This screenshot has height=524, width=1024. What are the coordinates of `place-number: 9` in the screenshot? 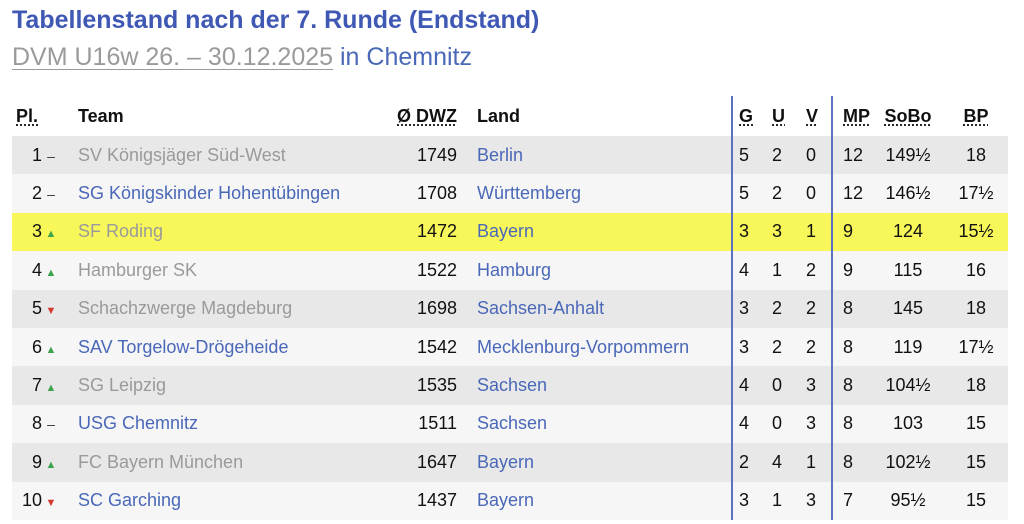 It's located at (36, 461).